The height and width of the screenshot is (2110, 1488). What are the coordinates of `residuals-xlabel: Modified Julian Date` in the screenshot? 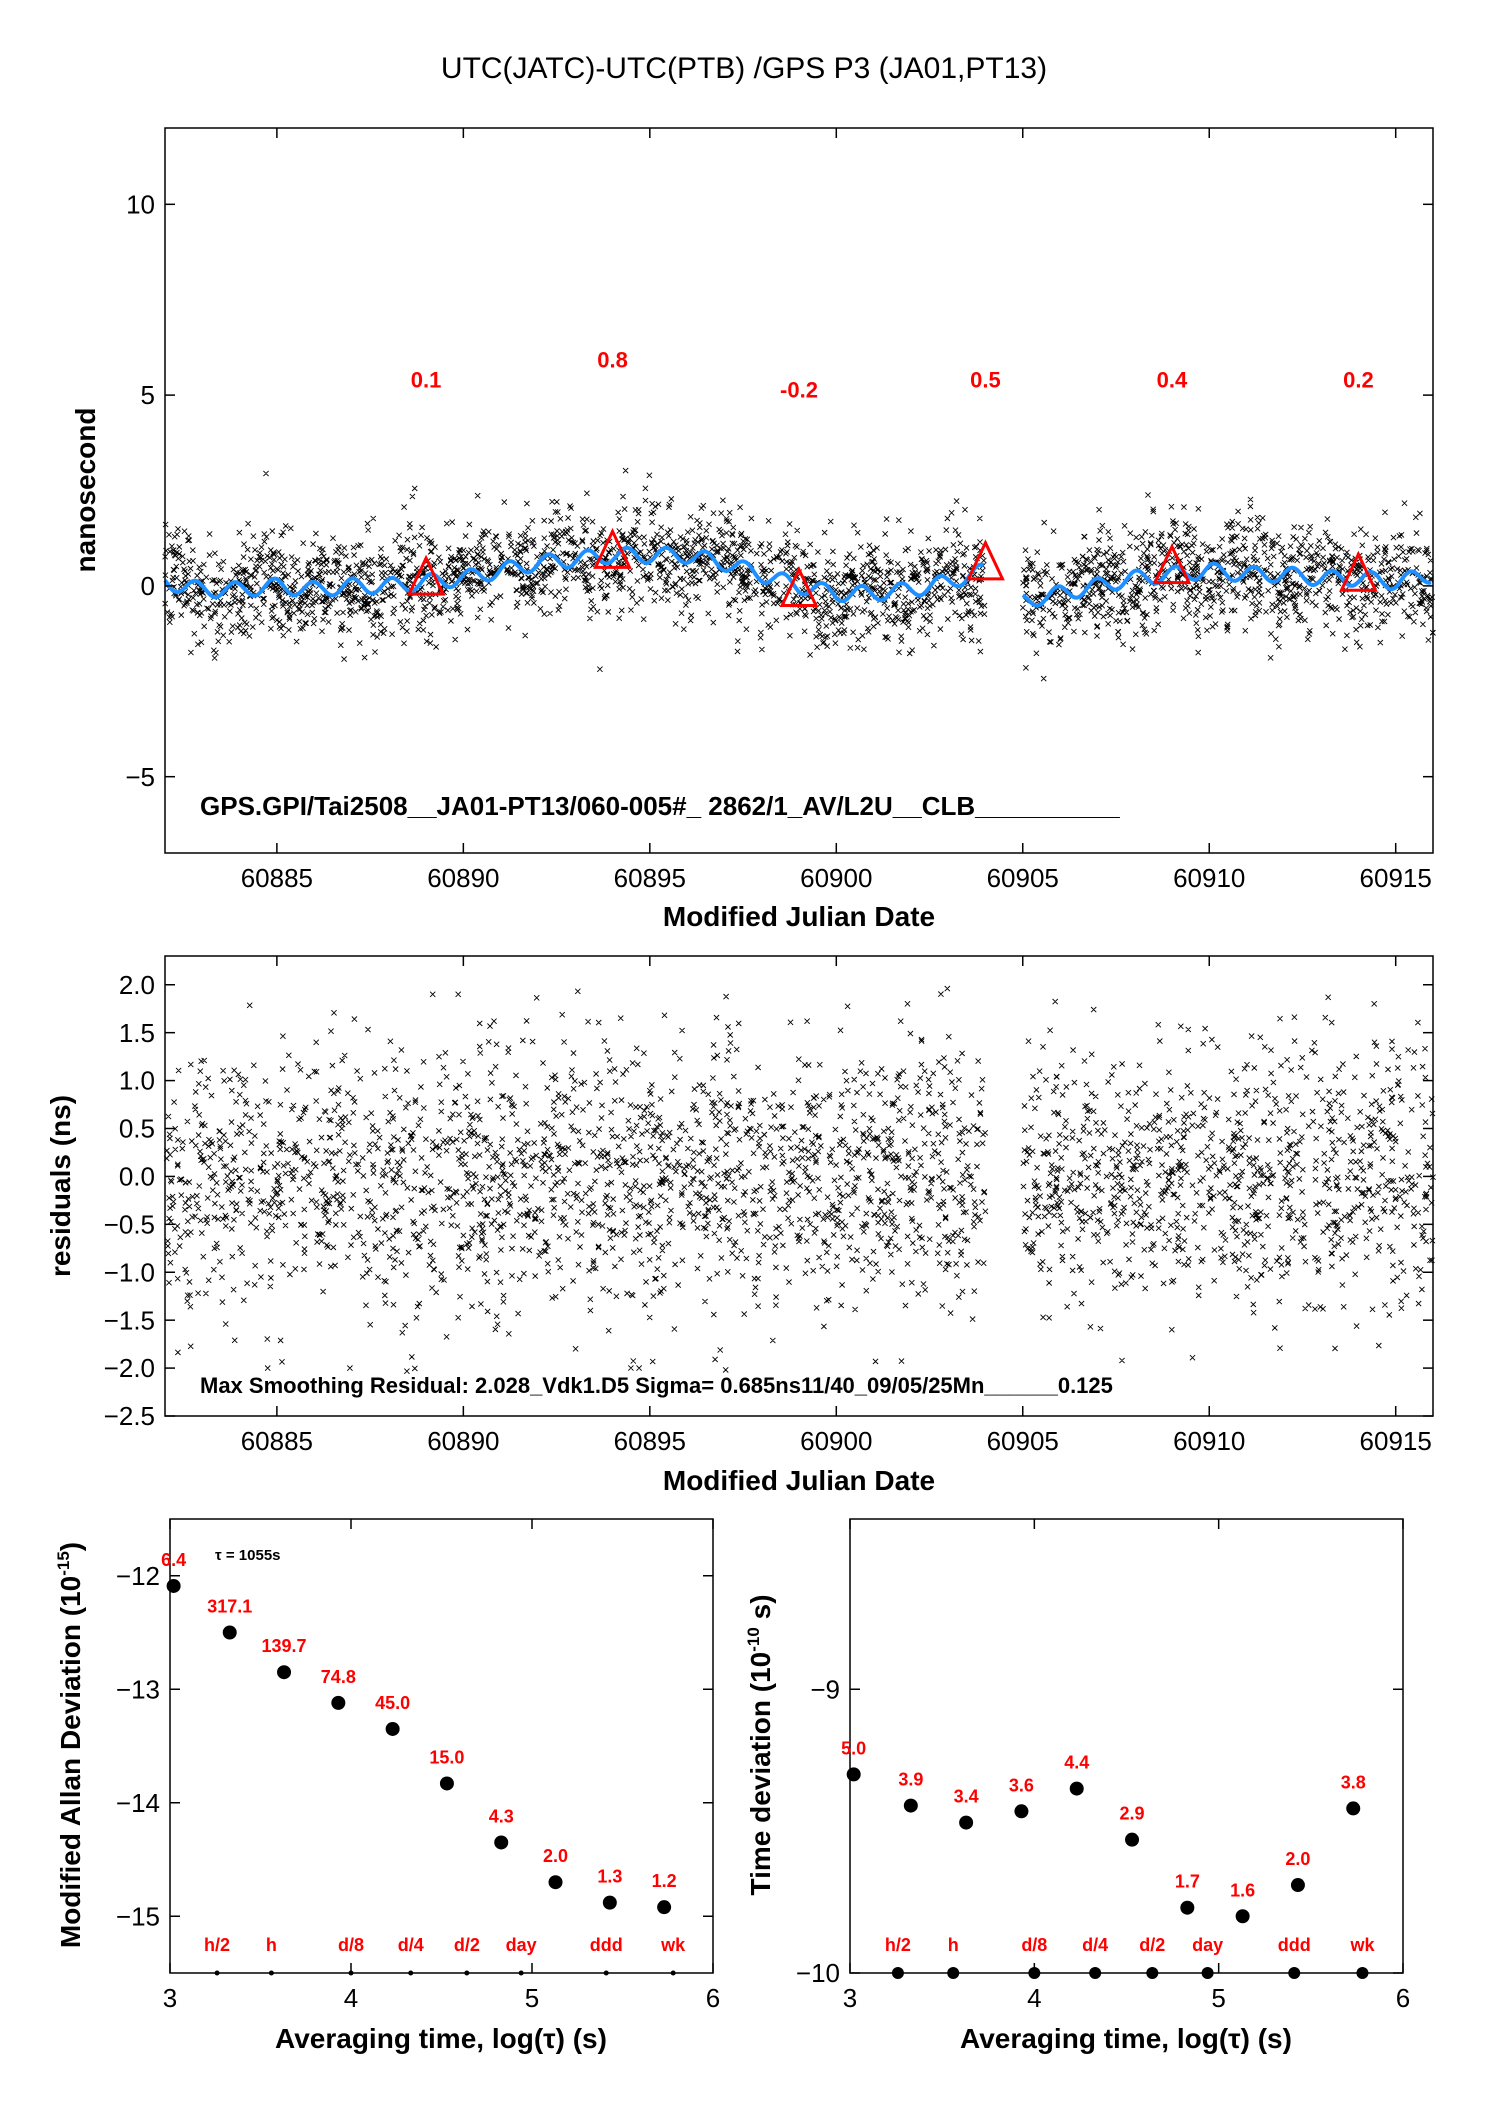 It's located at (799, 1480).